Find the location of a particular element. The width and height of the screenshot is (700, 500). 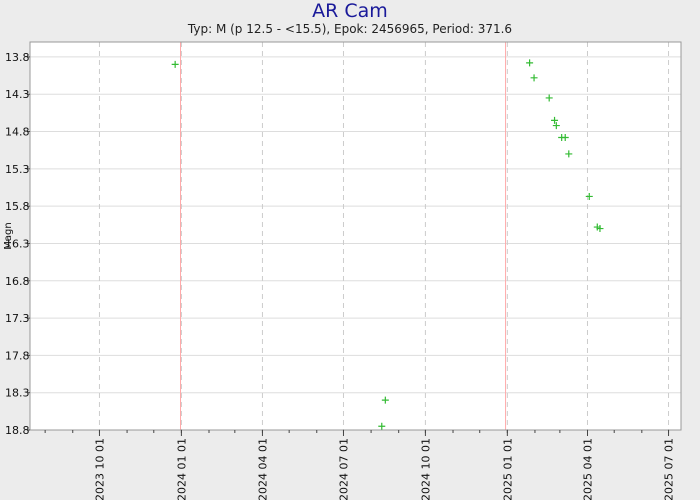

x-tick-label: 2025 04 01 is located at coordinates (587, 469).